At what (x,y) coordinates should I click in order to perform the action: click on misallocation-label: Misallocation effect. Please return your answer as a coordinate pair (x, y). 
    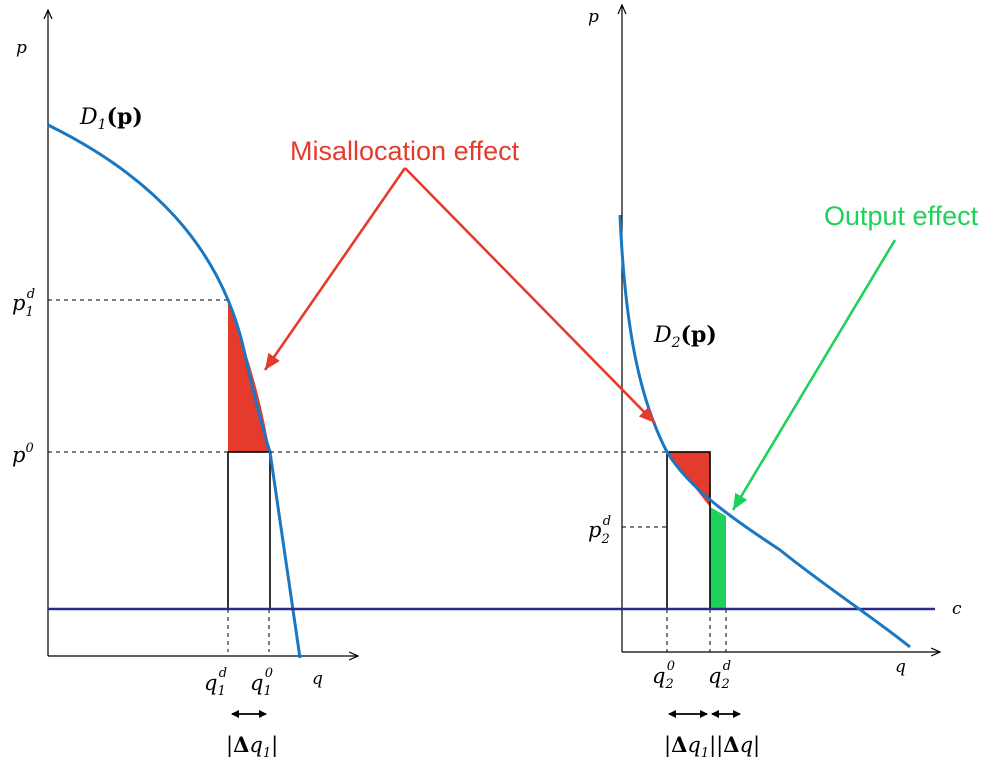
    Looking at the image, I should click on (405, 151).